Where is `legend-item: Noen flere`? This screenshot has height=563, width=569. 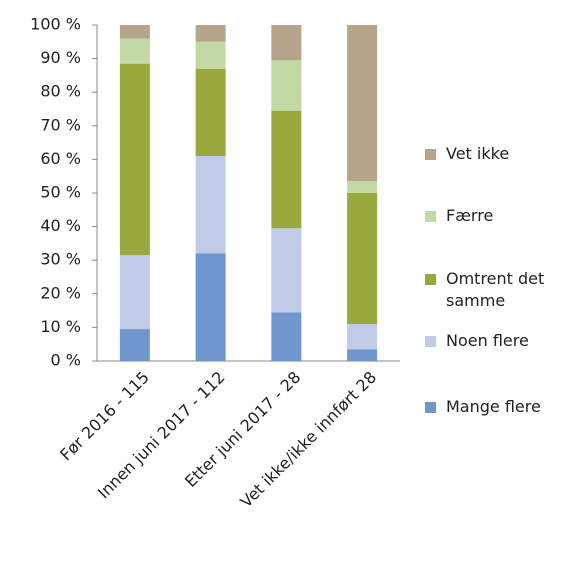 legend-item: Noen flere is located at coordinates (497, 341).